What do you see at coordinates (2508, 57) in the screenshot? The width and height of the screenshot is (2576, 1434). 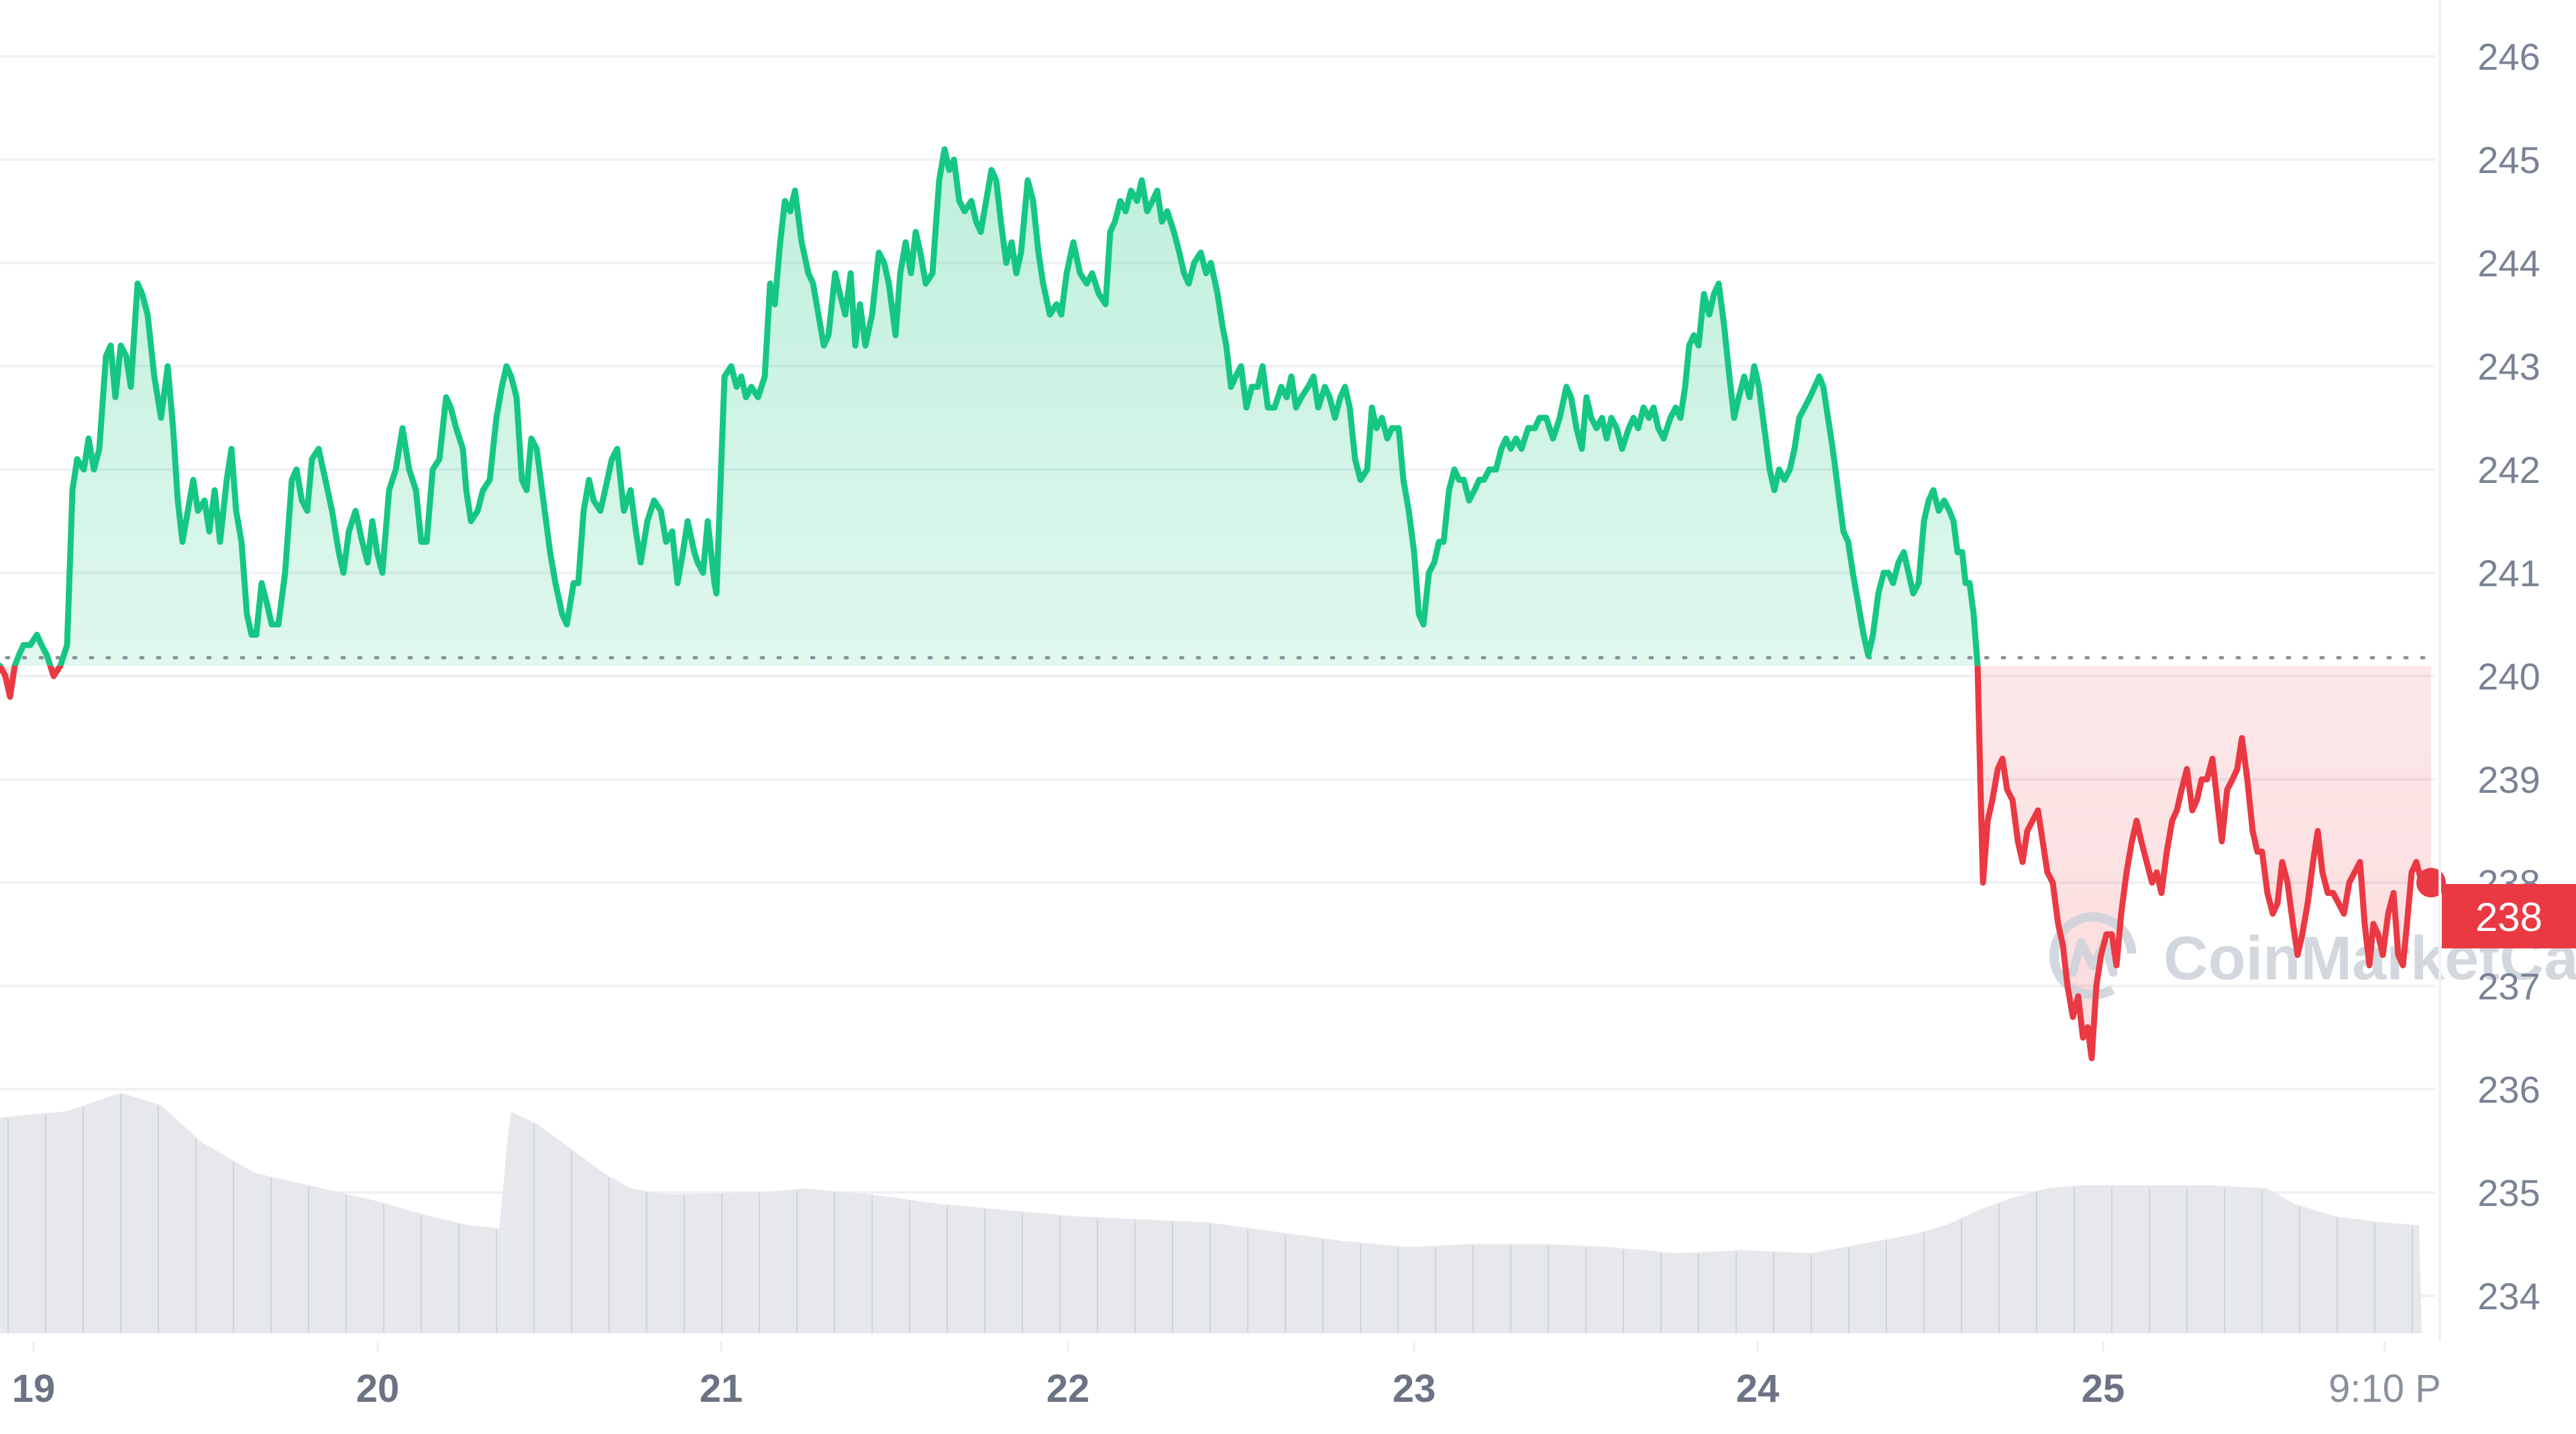 I see `y-tick-label: 246` at bounding box center [2508, 57].